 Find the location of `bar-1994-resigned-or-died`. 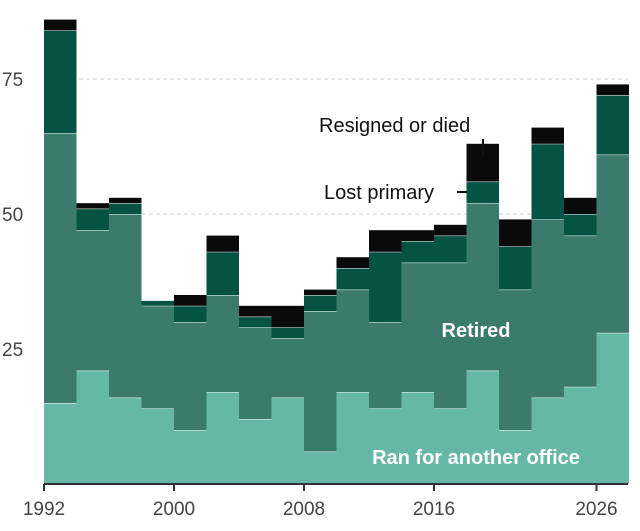

bar-1994-resigned-or-died is located at coordinates (92, 206).